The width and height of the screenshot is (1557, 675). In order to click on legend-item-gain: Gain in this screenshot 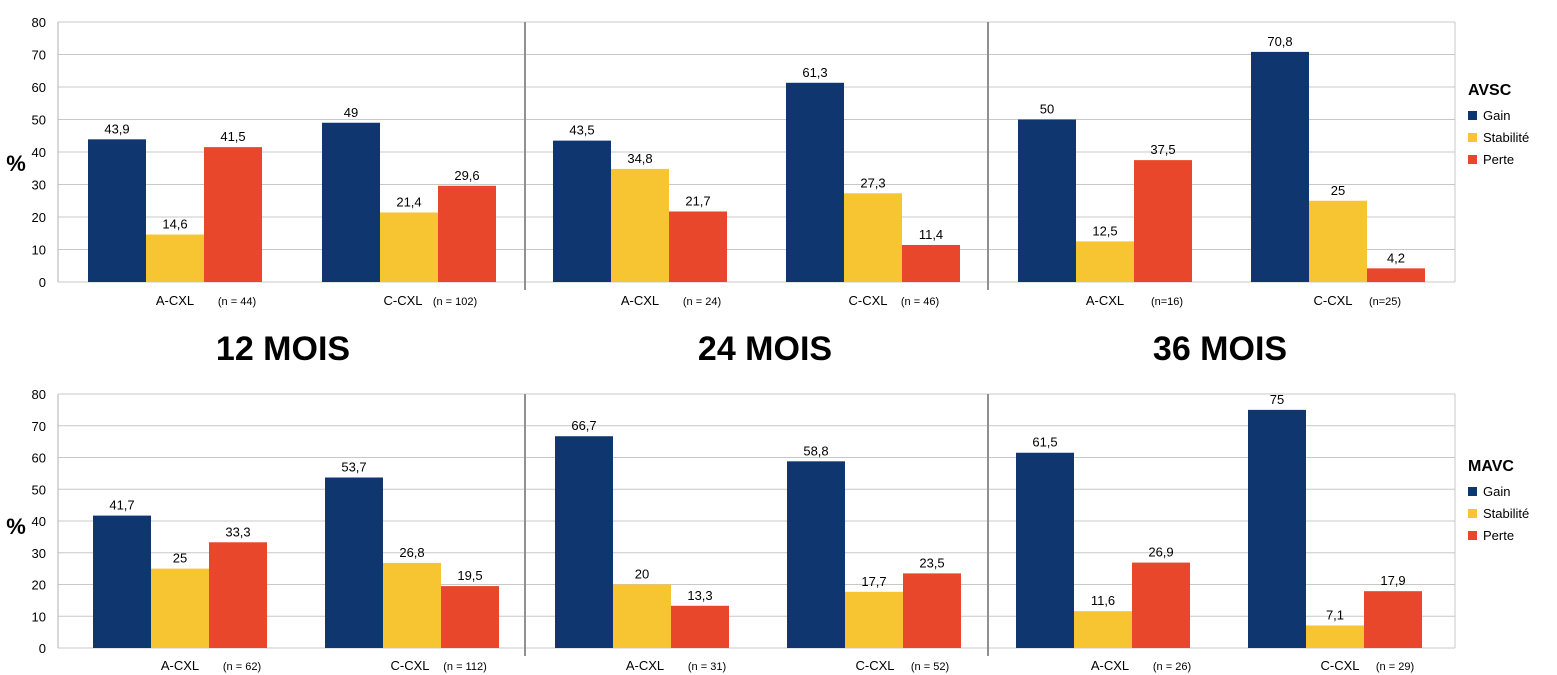, I will do `click(1498, 491)`.